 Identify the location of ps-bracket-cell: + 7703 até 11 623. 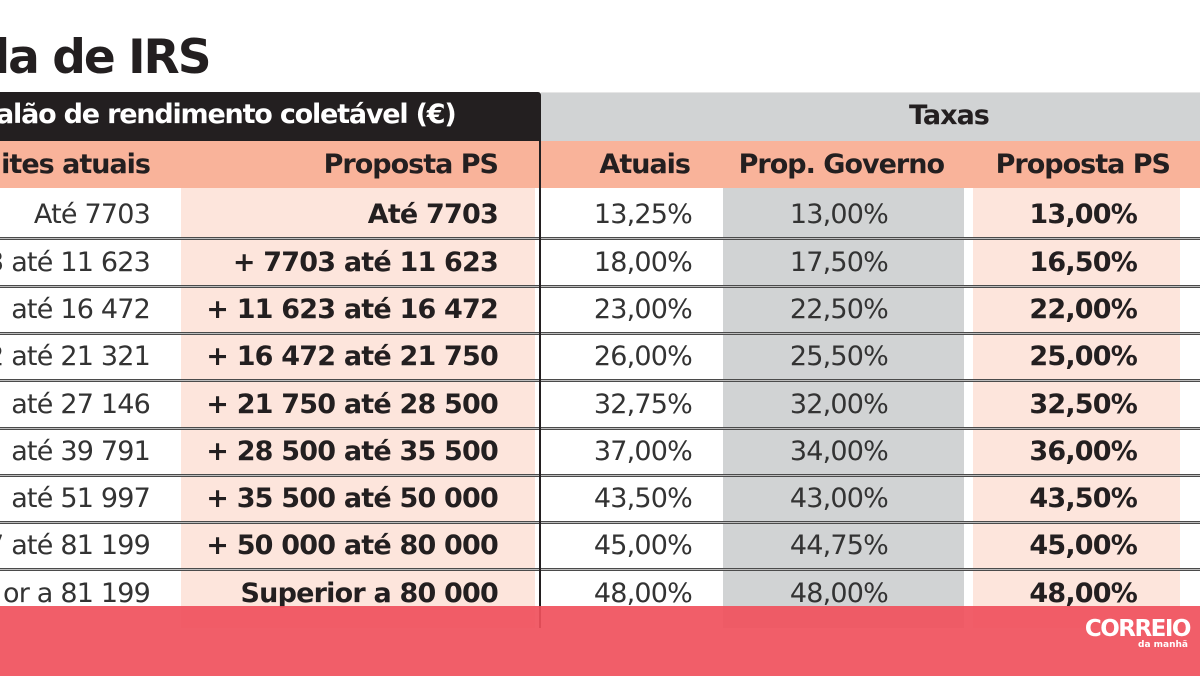
(365, 262).